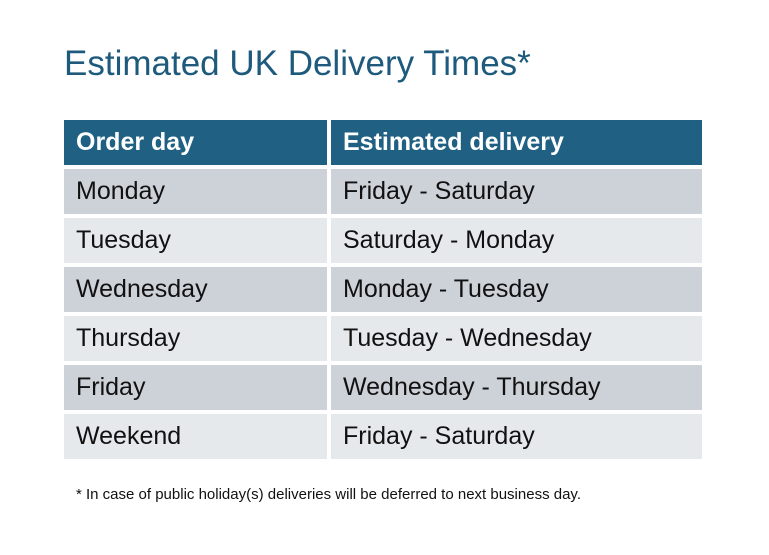 The width and height of the screenshot is (769, 555). I want to click on table-row: Monday Friday - Saturday, so click(383, 191).